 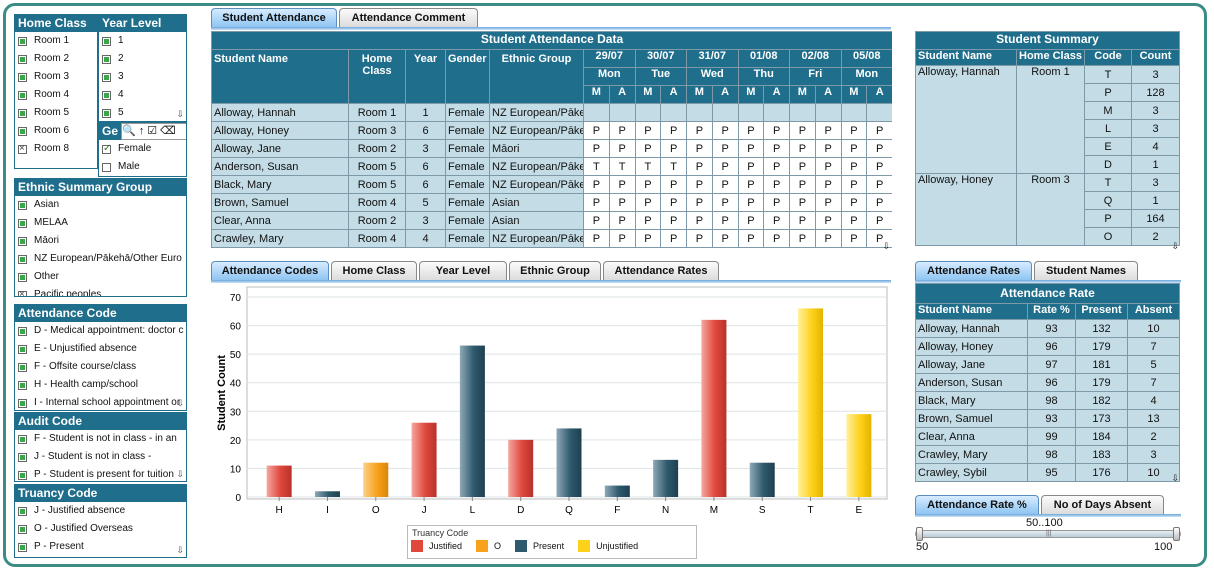 What do you see at coordinates (100, 349) in the screenshot?
I see `attendance-code-item: E - Unjustified absence` at bounding box center [100, 349].